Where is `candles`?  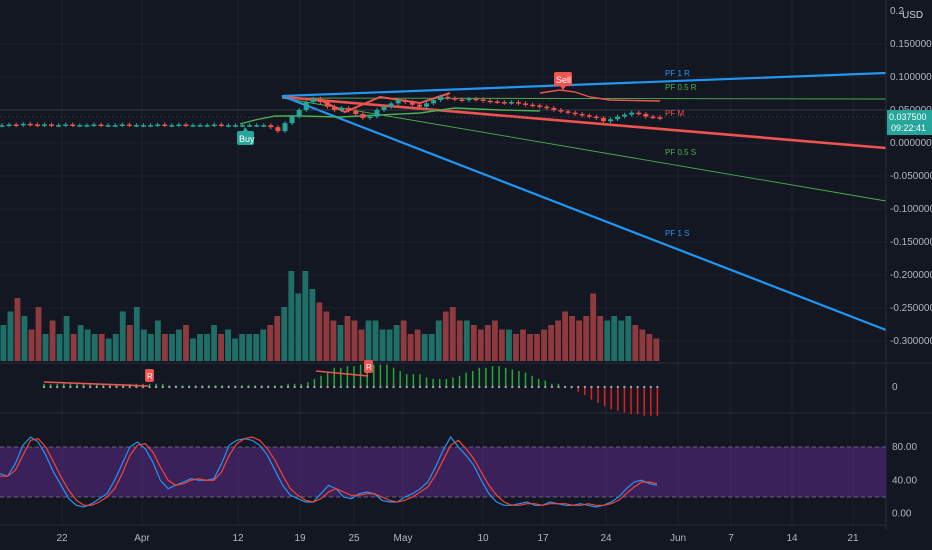 candles is located at coordinates (331, 114).